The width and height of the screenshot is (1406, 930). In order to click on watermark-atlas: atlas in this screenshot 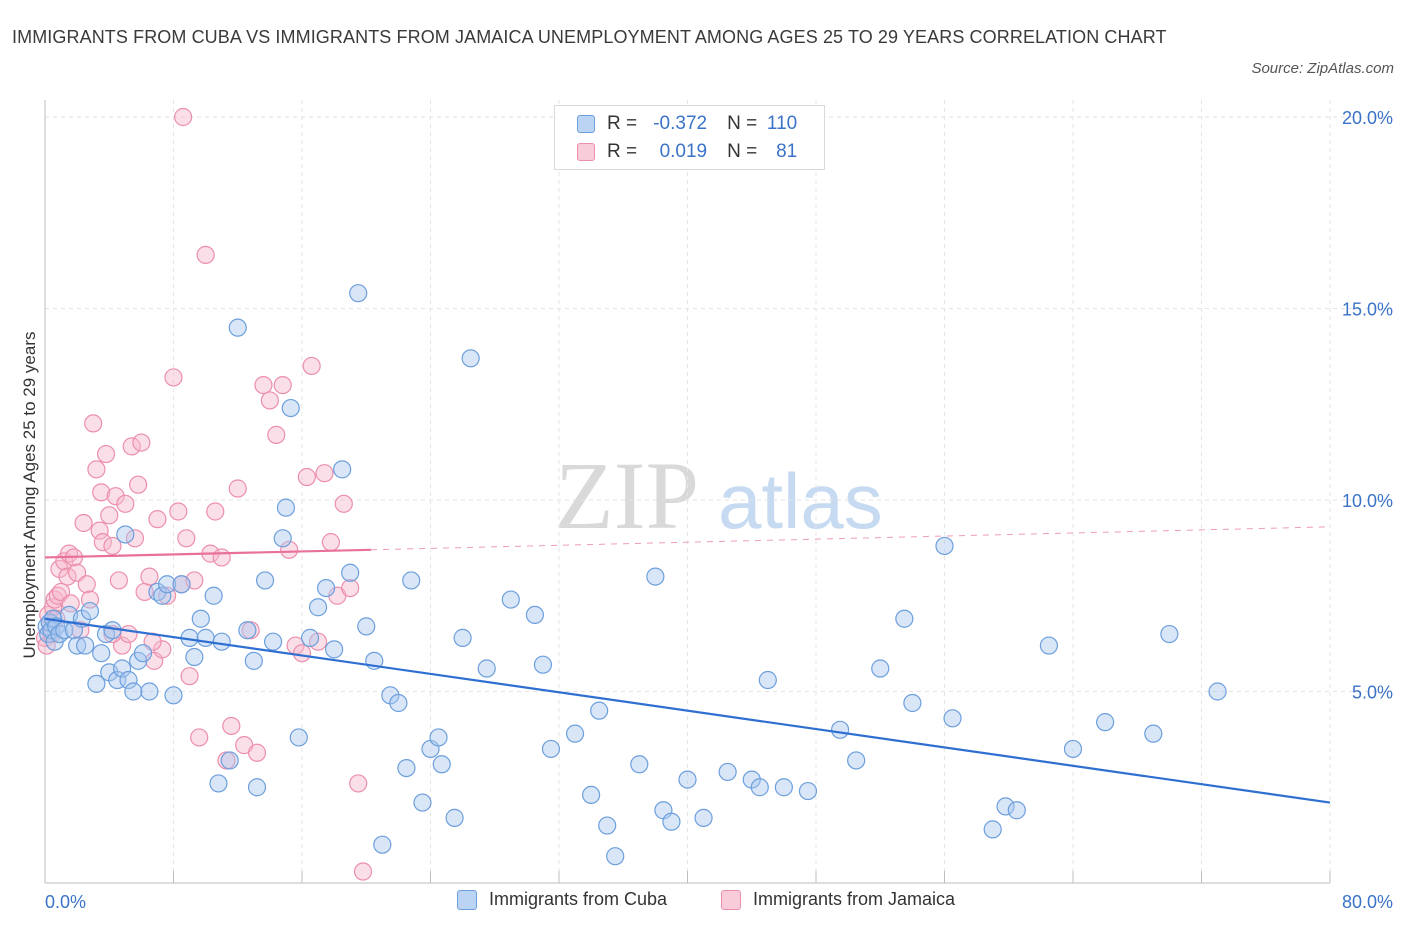, I will do `click(800, 501)`.